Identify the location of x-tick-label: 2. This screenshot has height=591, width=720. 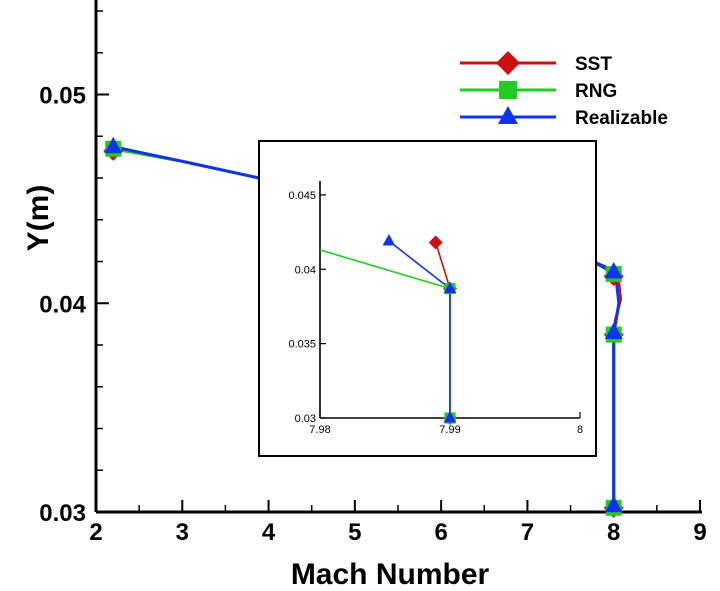
(95, 532).